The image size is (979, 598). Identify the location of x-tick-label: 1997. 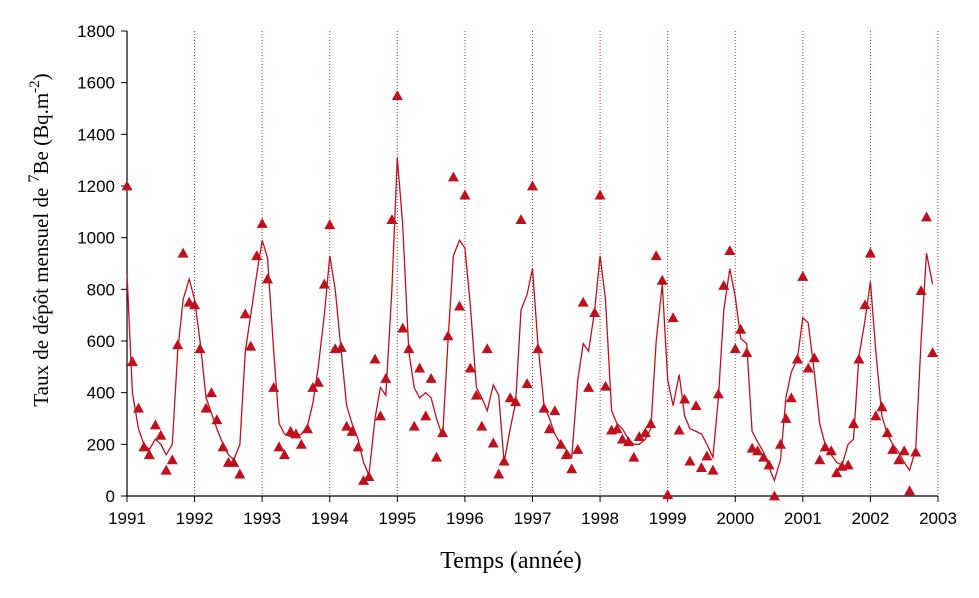
(533, 518).